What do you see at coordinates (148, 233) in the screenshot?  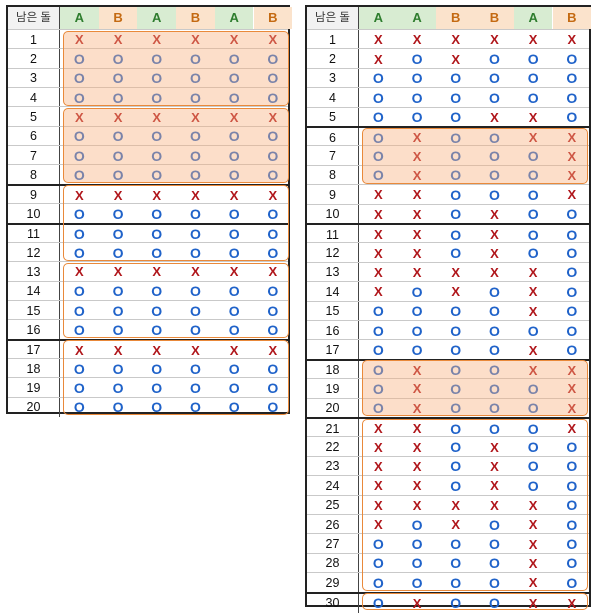 I see `table-row: 11 O O O O O O` at bounding box center [148, 233].